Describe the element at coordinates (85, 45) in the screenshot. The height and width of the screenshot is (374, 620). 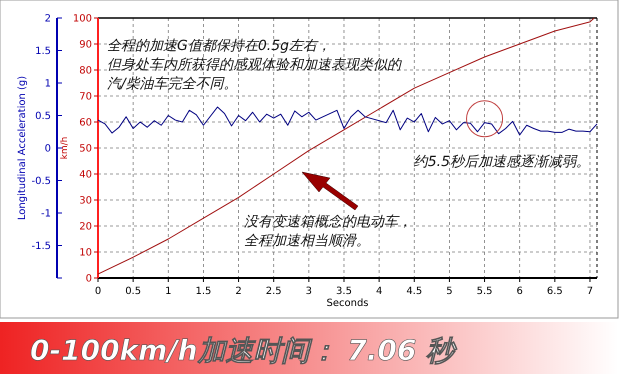
I see `y-tick-label: 90` at that location.